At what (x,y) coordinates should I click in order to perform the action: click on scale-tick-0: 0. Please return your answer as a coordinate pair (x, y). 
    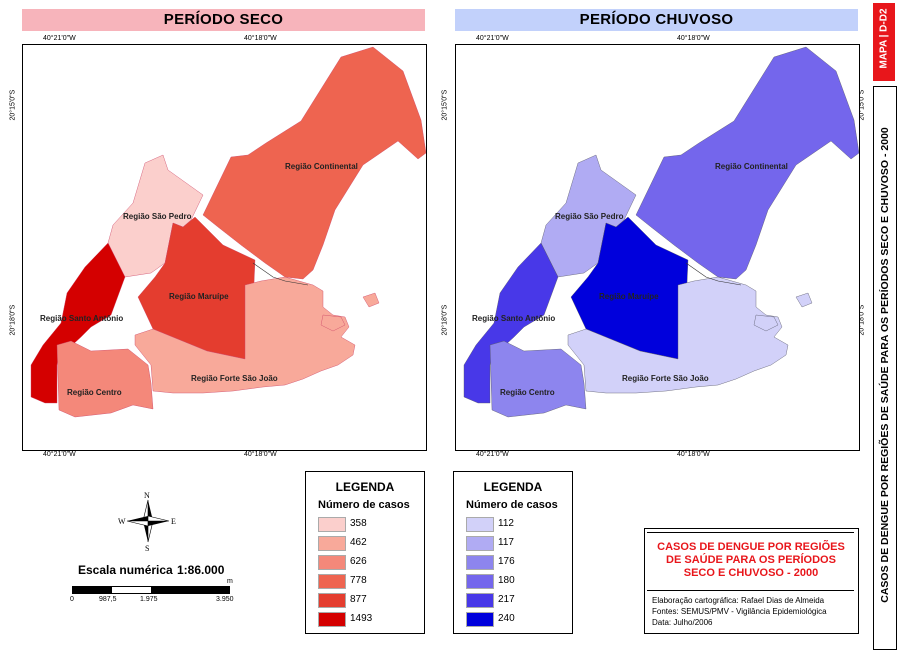
    Looking at the image, I should click on (72, 599).